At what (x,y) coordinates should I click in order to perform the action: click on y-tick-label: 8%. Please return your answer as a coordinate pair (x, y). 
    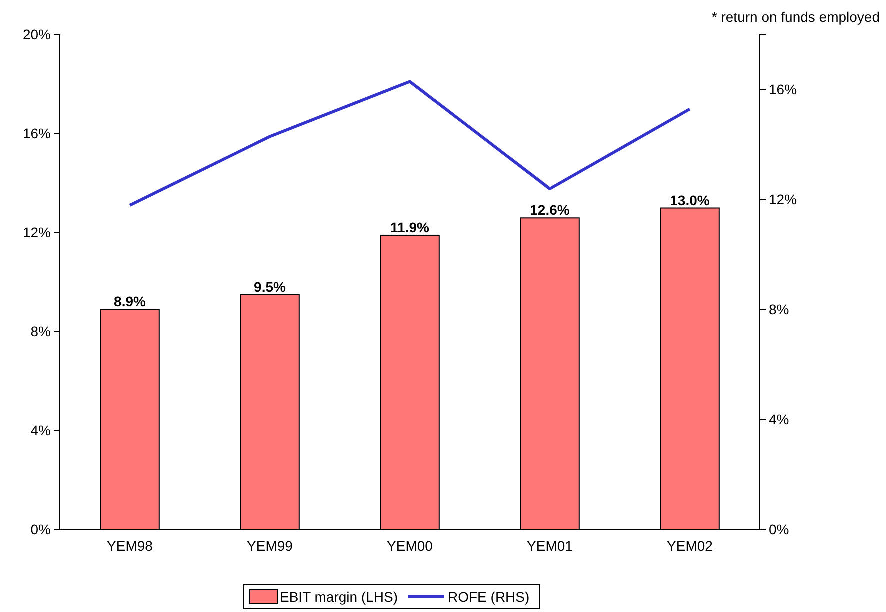
    Looking at the image, I should click on (40, 331).